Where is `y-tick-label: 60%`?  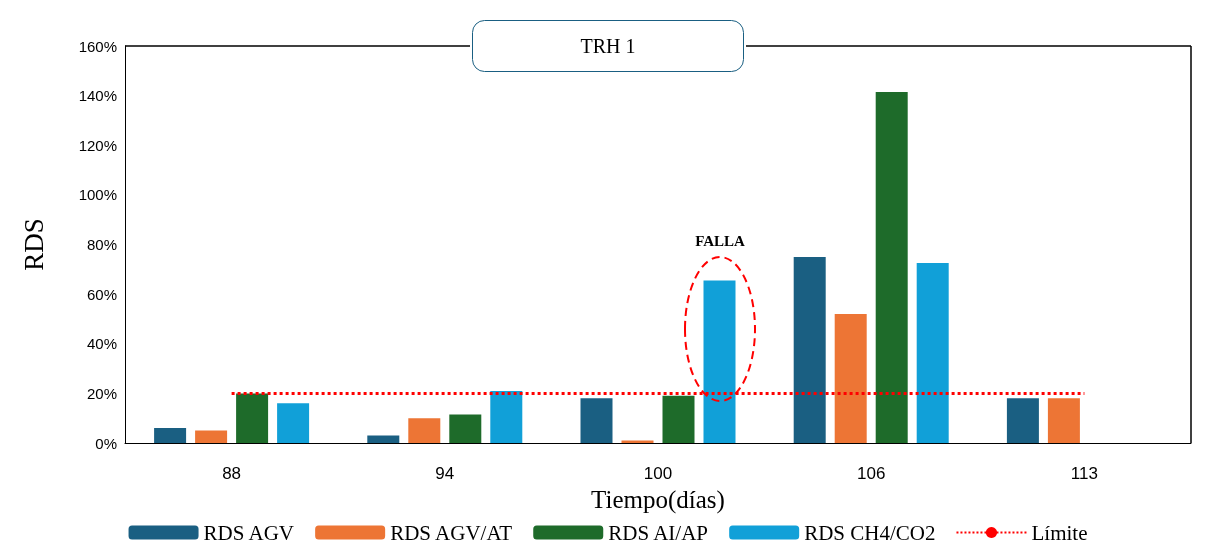 y-tick-label: 60% is located at coordinates (101, 294).